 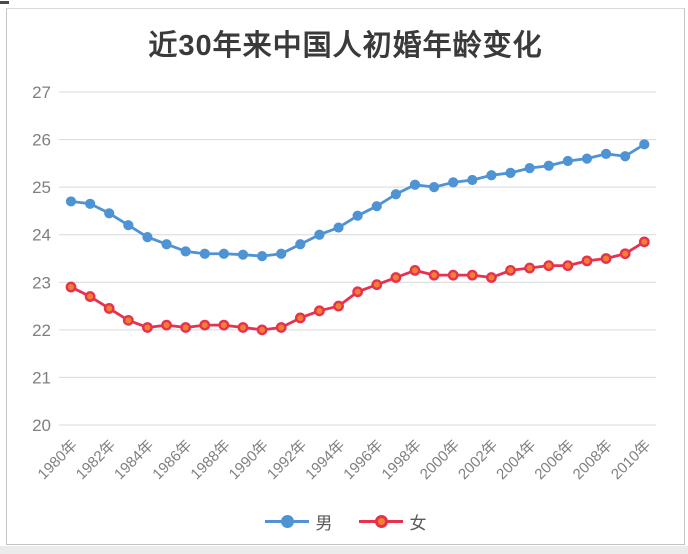 What do you see at coordinates (478, 460) in the screenshot?
I see `x-axis-label: 2002年` at bounding box center [478, 460].